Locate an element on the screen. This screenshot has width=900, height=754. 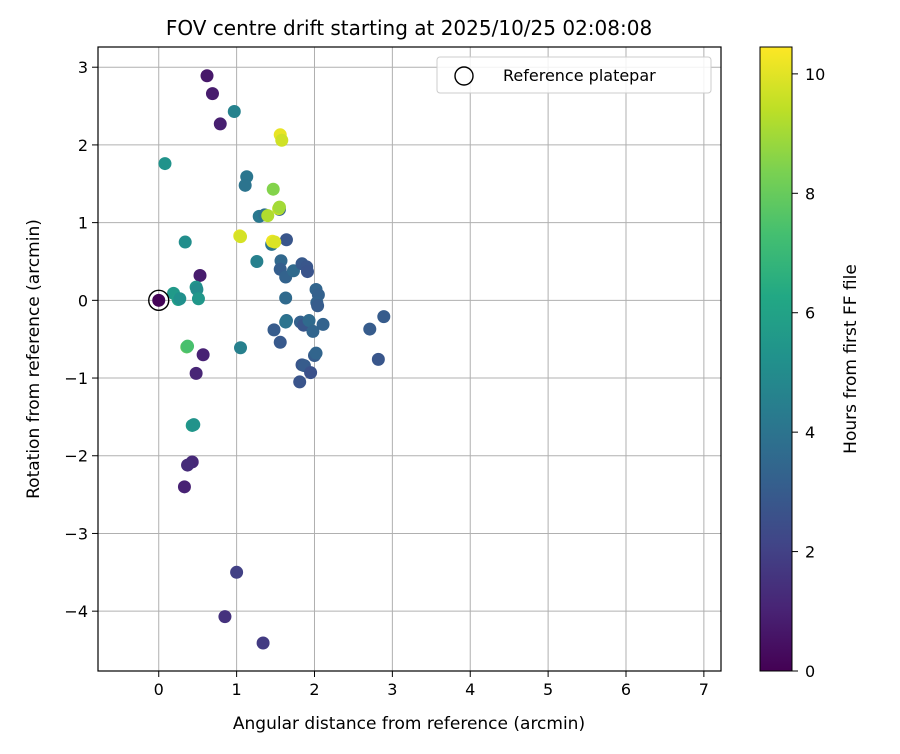
y-axis-label: Rotation from reference (arcmin) is located at coordinates (34, 359).